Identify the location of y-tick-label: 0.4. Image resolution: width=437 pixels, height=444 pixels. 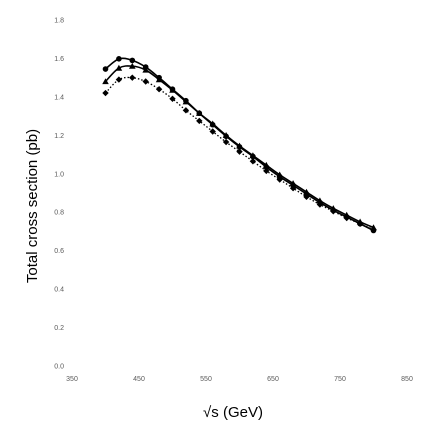
(59, 290).